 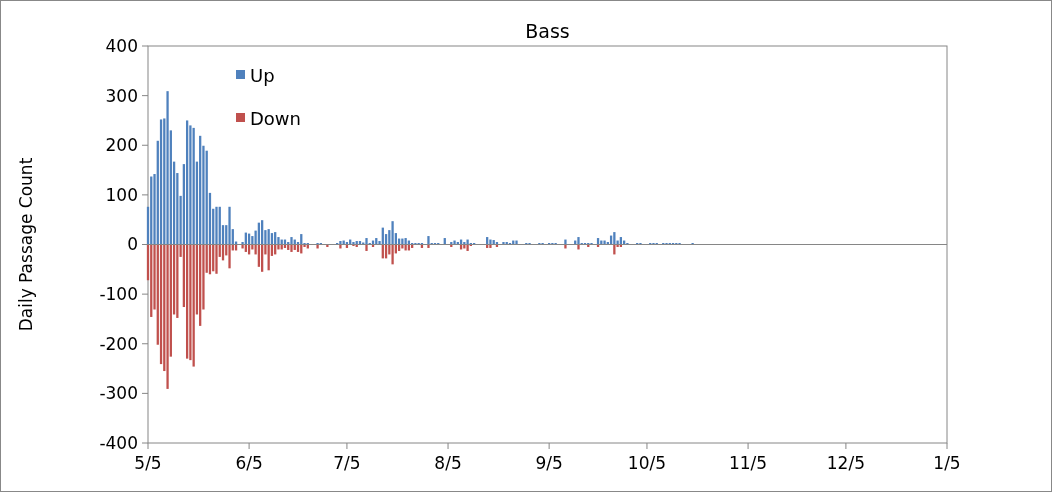 What do you see at coordinates (121, 95) in the screenshot?
I see `y-tick-label: 300` at bounding box center [121, 95].